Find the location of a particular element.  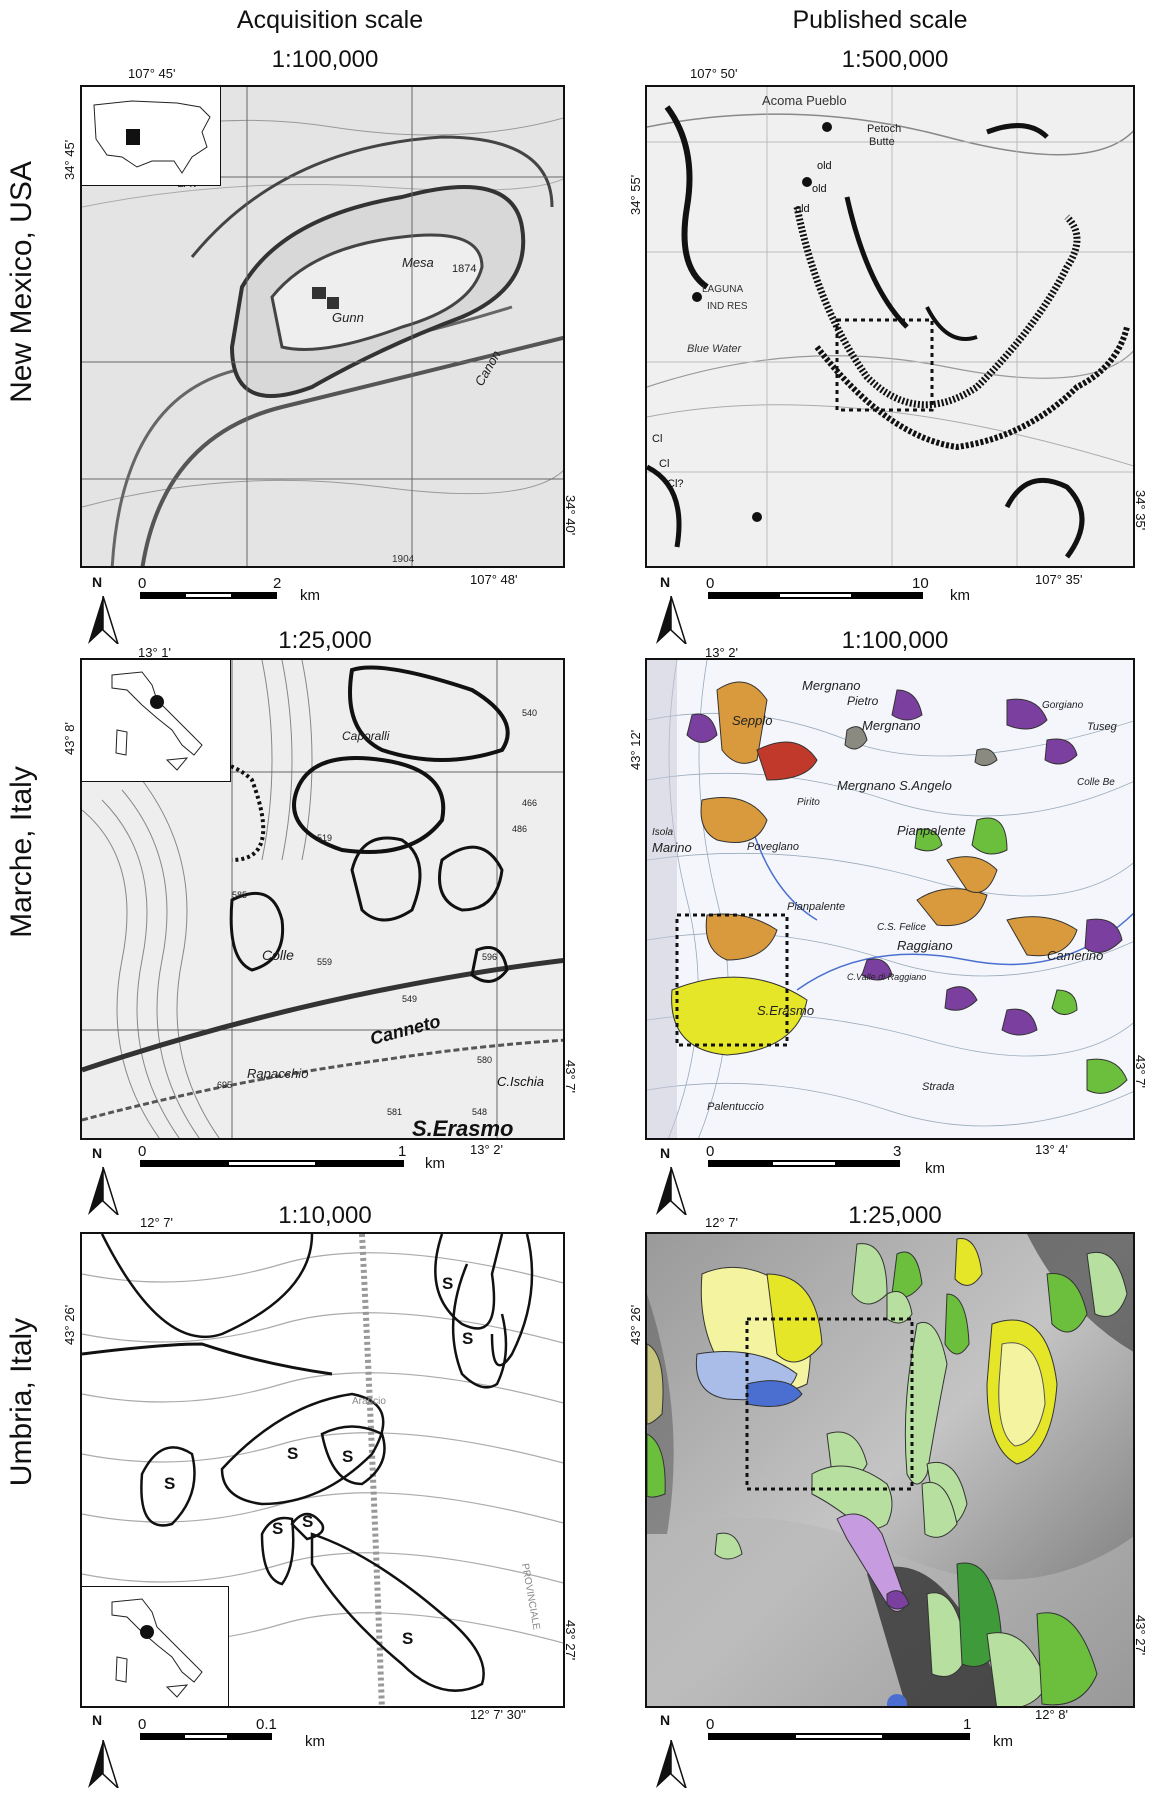

right-coordinate: 34° 35' is located at coordinates (1140, 510).